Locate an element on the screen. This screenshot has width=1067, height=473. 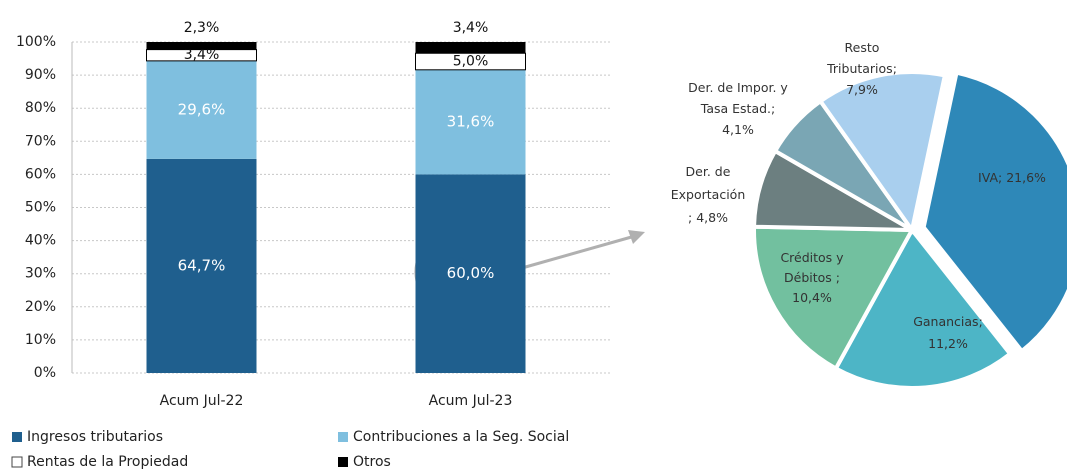
data-label: 64,7% is located at coordinates (202, 265).